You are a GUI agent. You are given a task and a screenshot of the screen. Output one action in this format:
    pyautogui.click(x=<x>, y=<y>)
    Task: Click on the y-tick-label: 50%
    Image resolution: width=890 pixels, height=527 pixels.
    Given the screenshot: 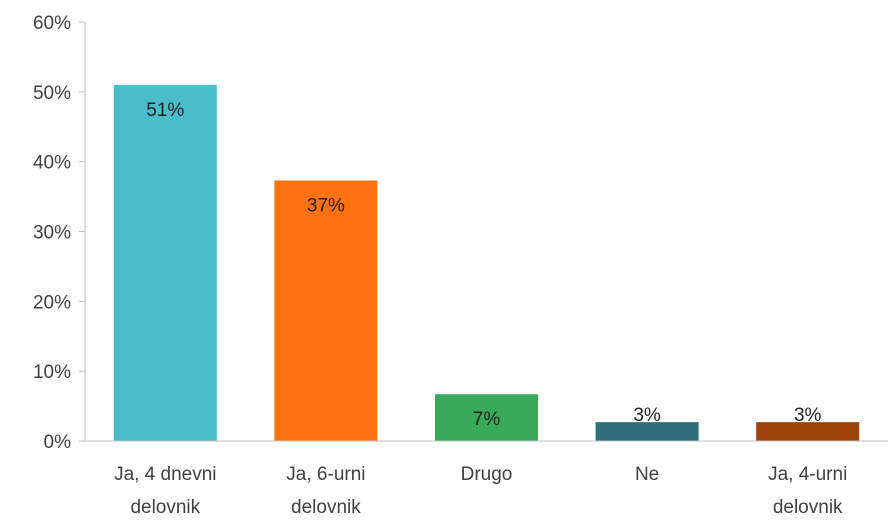 What is the action you would take?
    pyautogui.click(x=52, y=93)
    